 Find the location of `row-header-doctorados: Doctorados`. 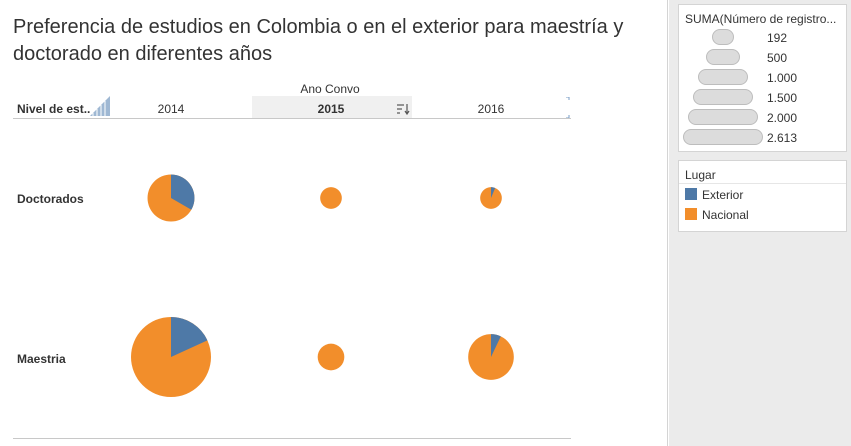

row-header-doctorados: Doctorados is located at coordinates (50, 199).